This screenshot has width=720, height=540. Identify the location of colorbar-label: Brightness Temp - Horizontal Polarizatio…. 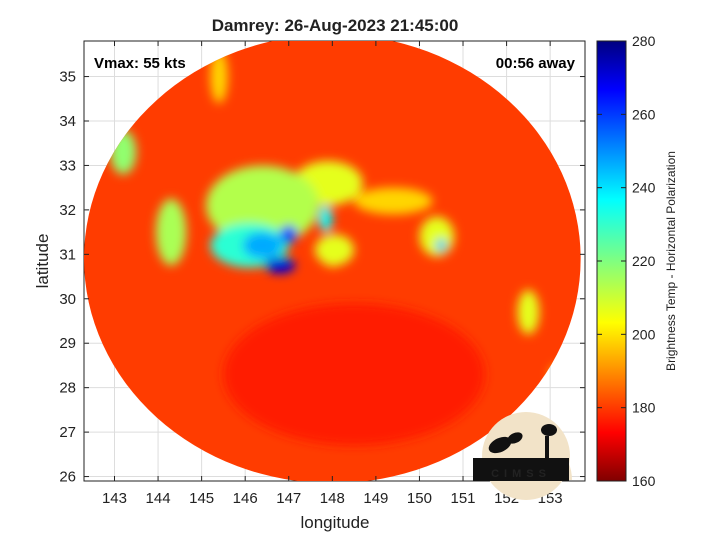
(671, 261).